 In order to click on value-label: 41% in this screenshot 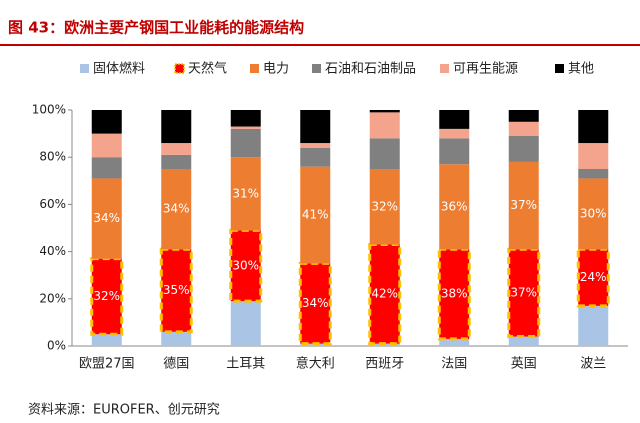, I will do `click(315, 215)`.